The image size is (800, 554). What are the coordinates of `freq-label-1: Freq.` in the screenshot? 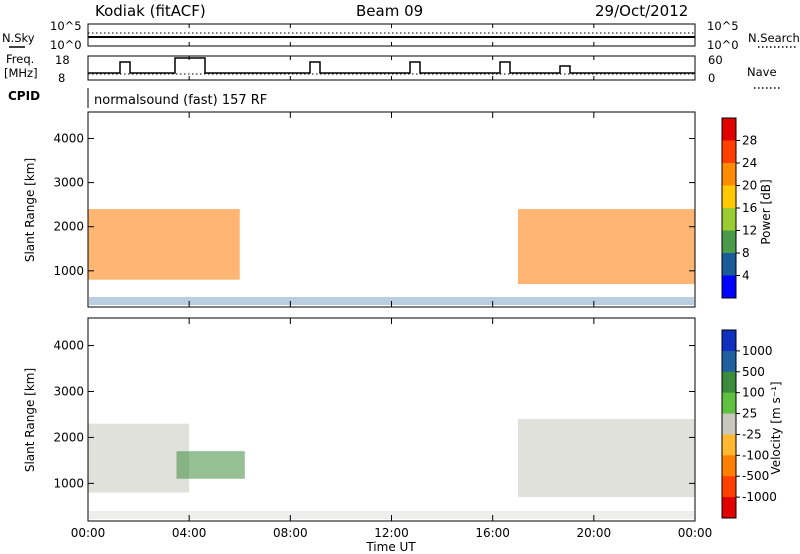 It's located at (20, 59).